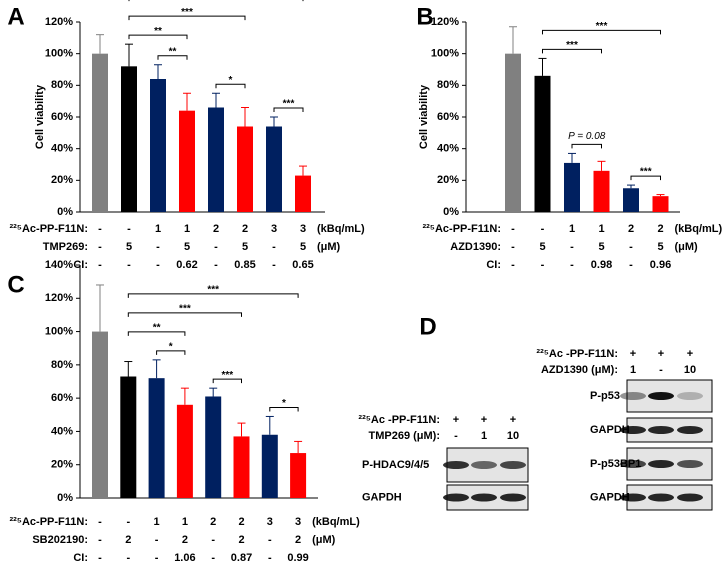  I want to click on condition-value: 0.62, so click(186, 265).